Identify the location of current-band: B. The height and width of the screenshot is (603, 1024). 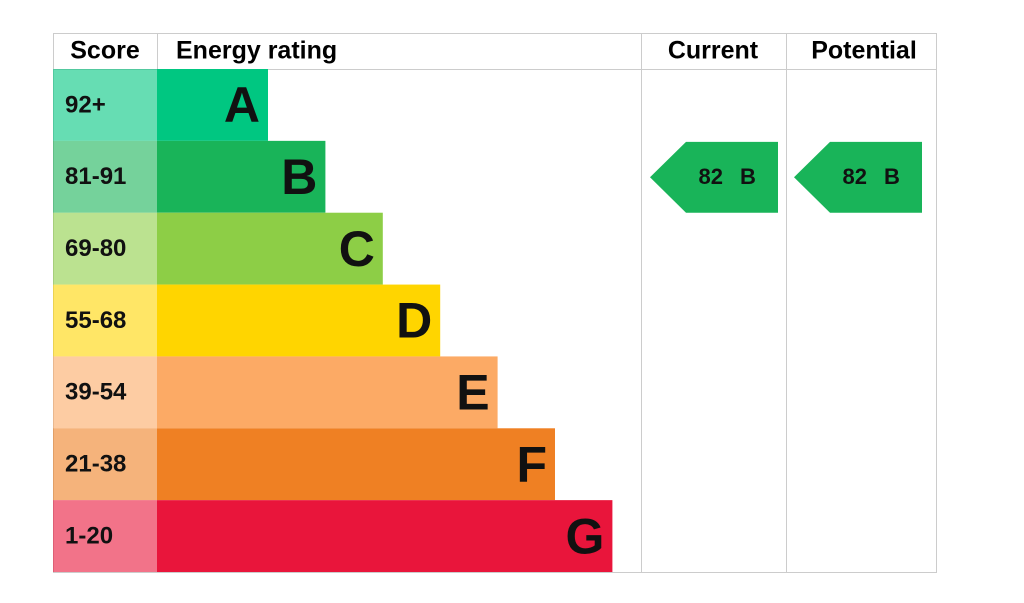
(748, 176).